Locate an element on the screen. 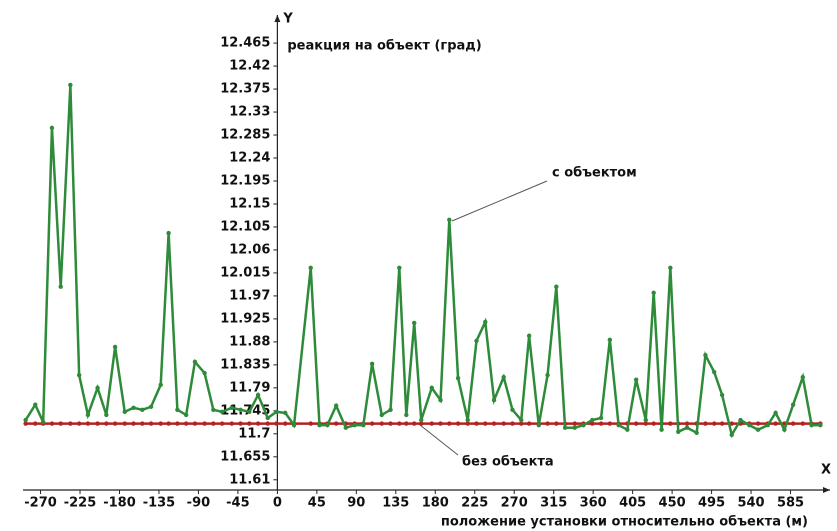 The width and height of the screenshot is (837, 531). x-tick-label: 585 is located at coordinates (790, 503).